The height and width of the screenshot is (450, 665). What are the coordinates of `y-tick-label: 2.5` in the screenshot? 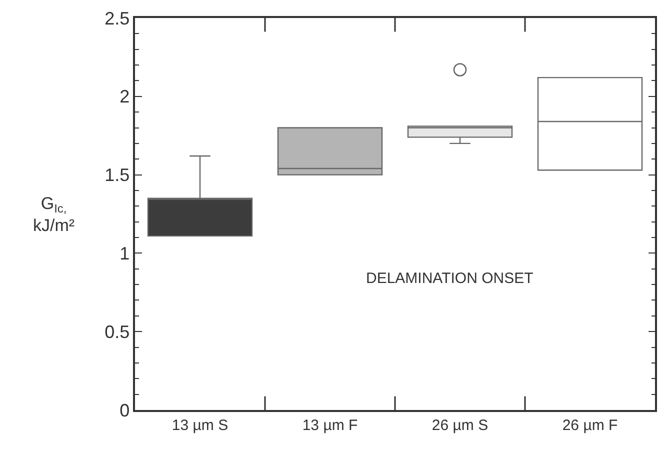 It's located at (117, 18).